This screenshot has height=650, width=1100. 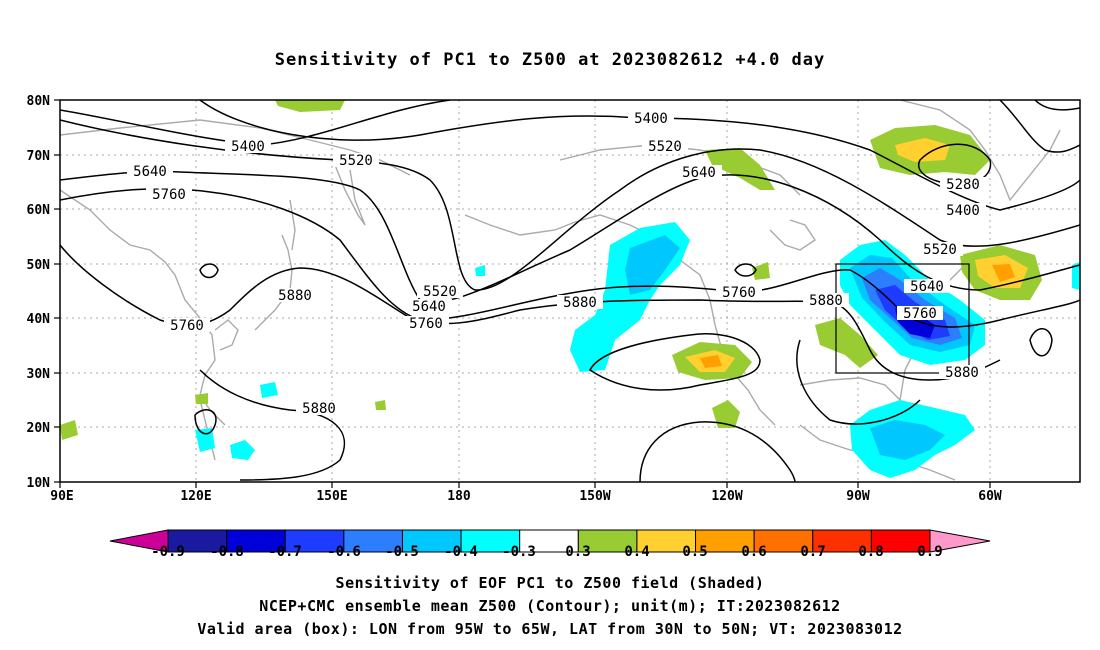 I want to click on lat-label: 80N, so click(x=39, y=101).